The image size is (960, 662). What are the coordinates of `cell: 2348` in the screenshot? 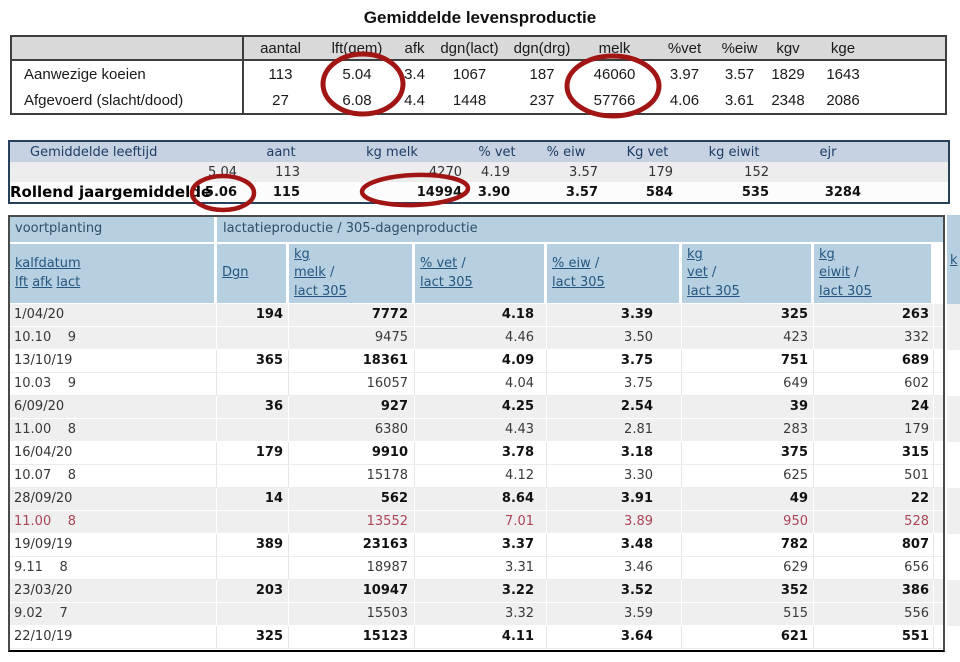 It's located at (788, 100).